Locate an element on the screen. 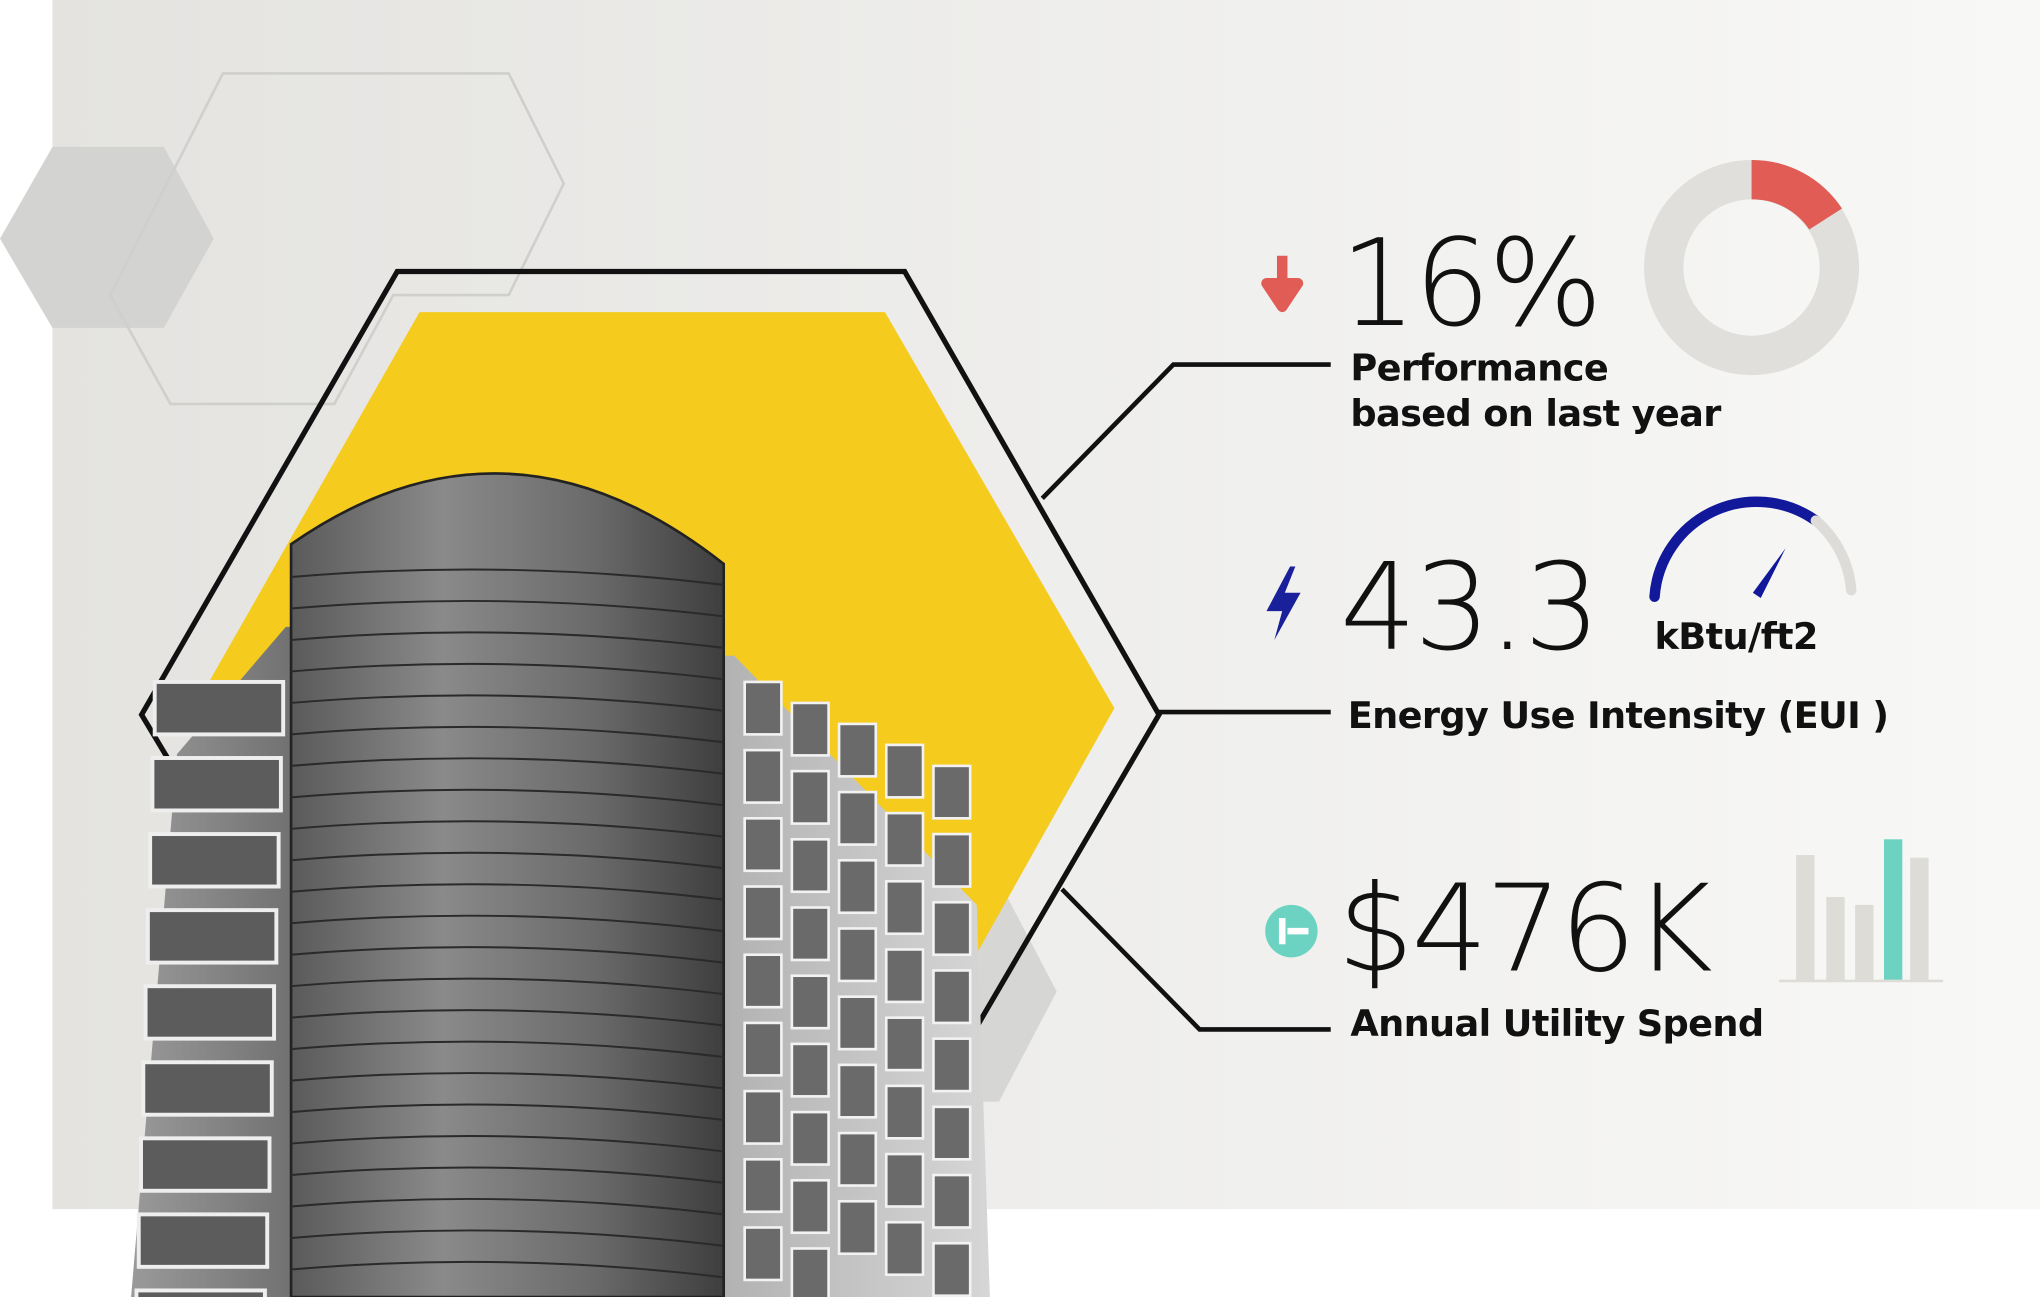 This screenshot has height=1297, width=2040. metric-label: Performance is located at coordinates (1479, 367).